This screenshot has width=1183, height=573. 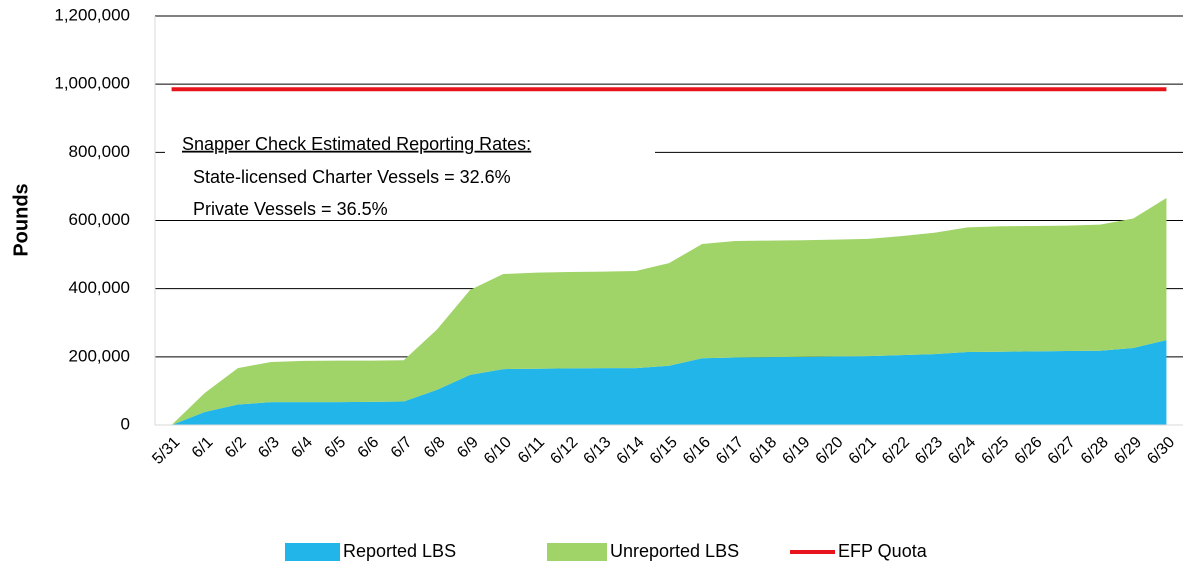 I want to click on y-tick-label: 0, so click(x=125, y=423).